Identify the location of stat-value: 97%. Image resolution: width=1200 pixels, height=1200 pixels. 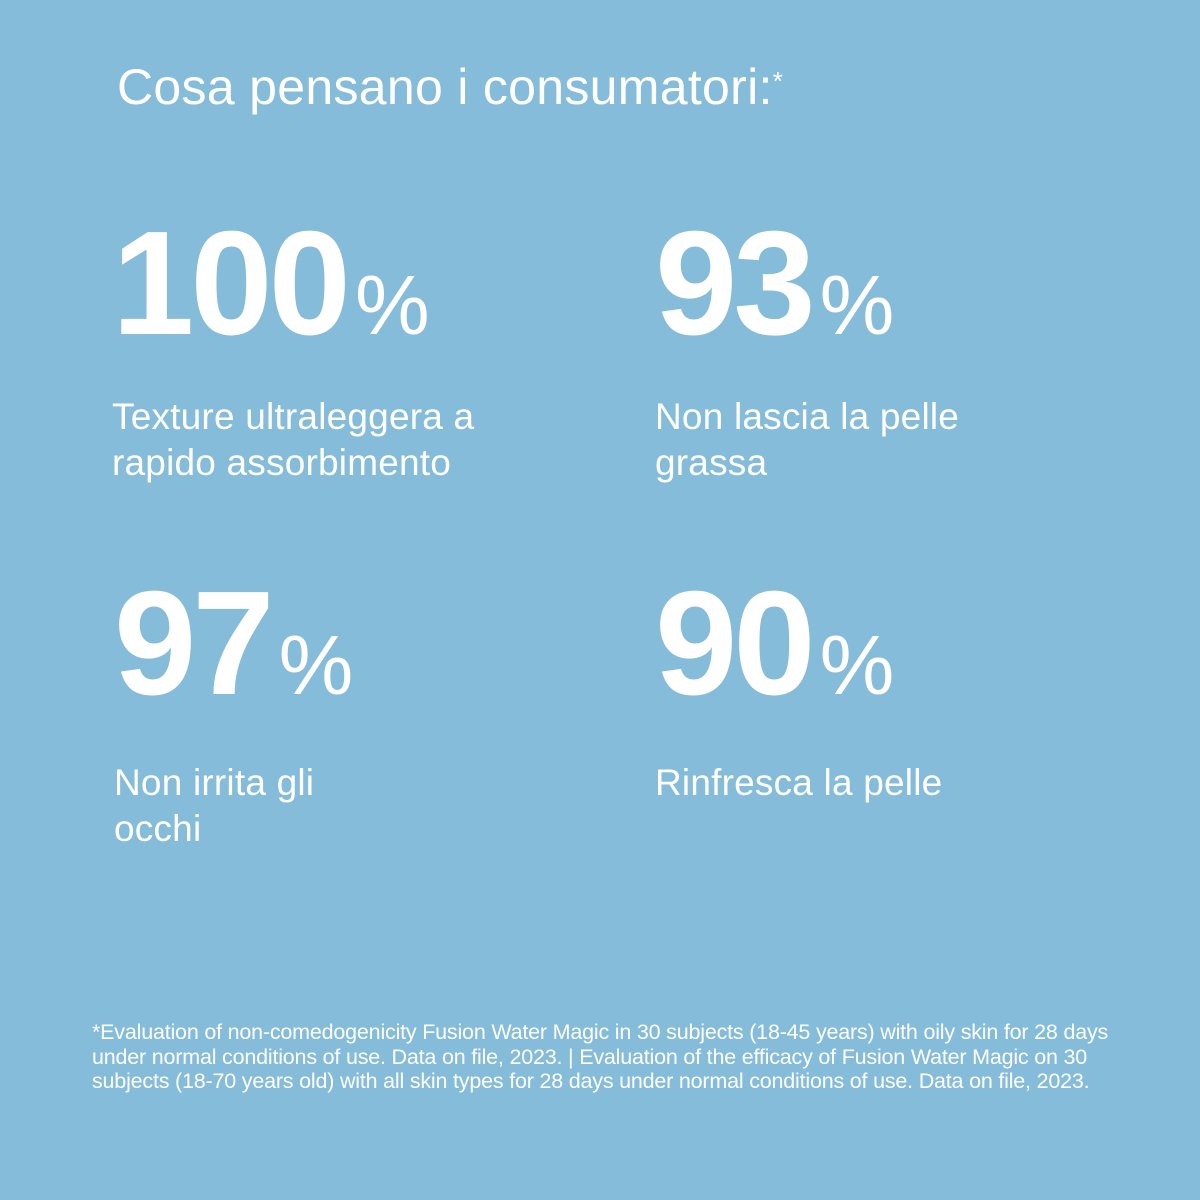
(349, 644).